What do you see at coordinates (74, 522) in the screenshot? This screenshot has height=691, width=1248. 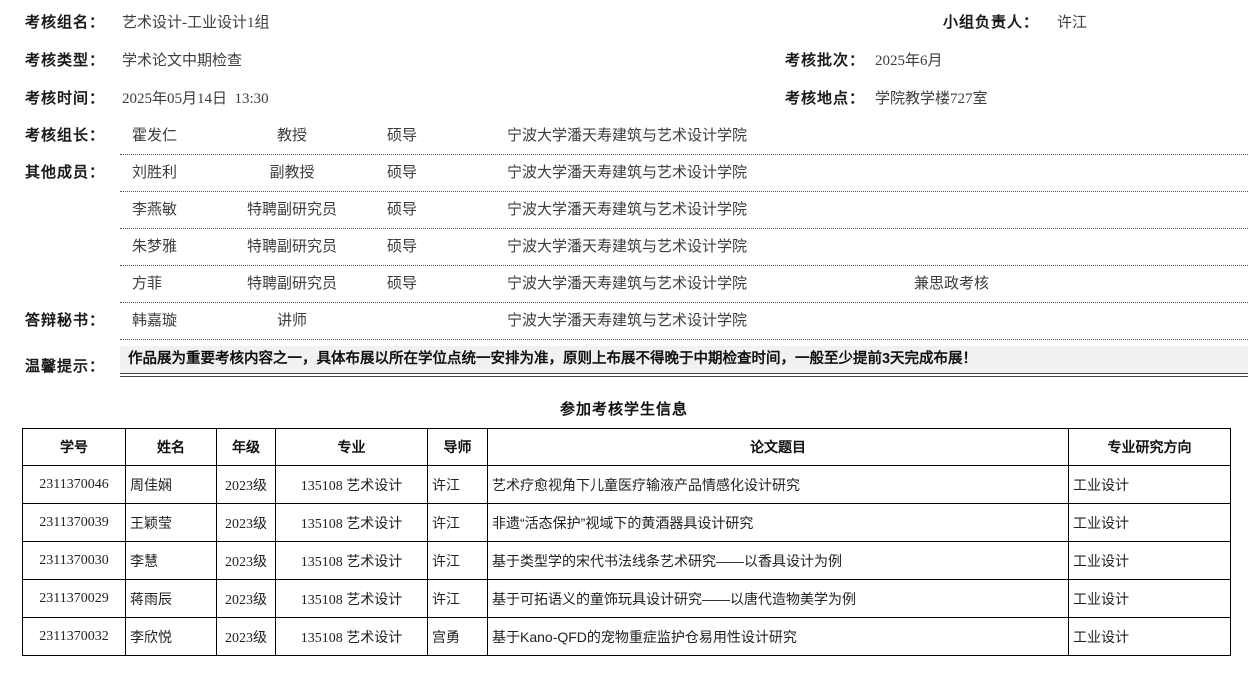 I see `cell-student-id: 2311370039` at bounding box center [74, 522].